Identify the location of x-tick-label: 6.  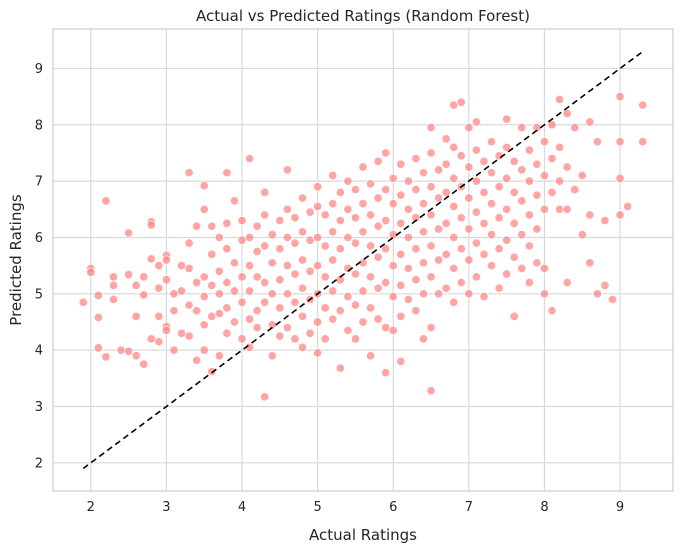
(393, 507).